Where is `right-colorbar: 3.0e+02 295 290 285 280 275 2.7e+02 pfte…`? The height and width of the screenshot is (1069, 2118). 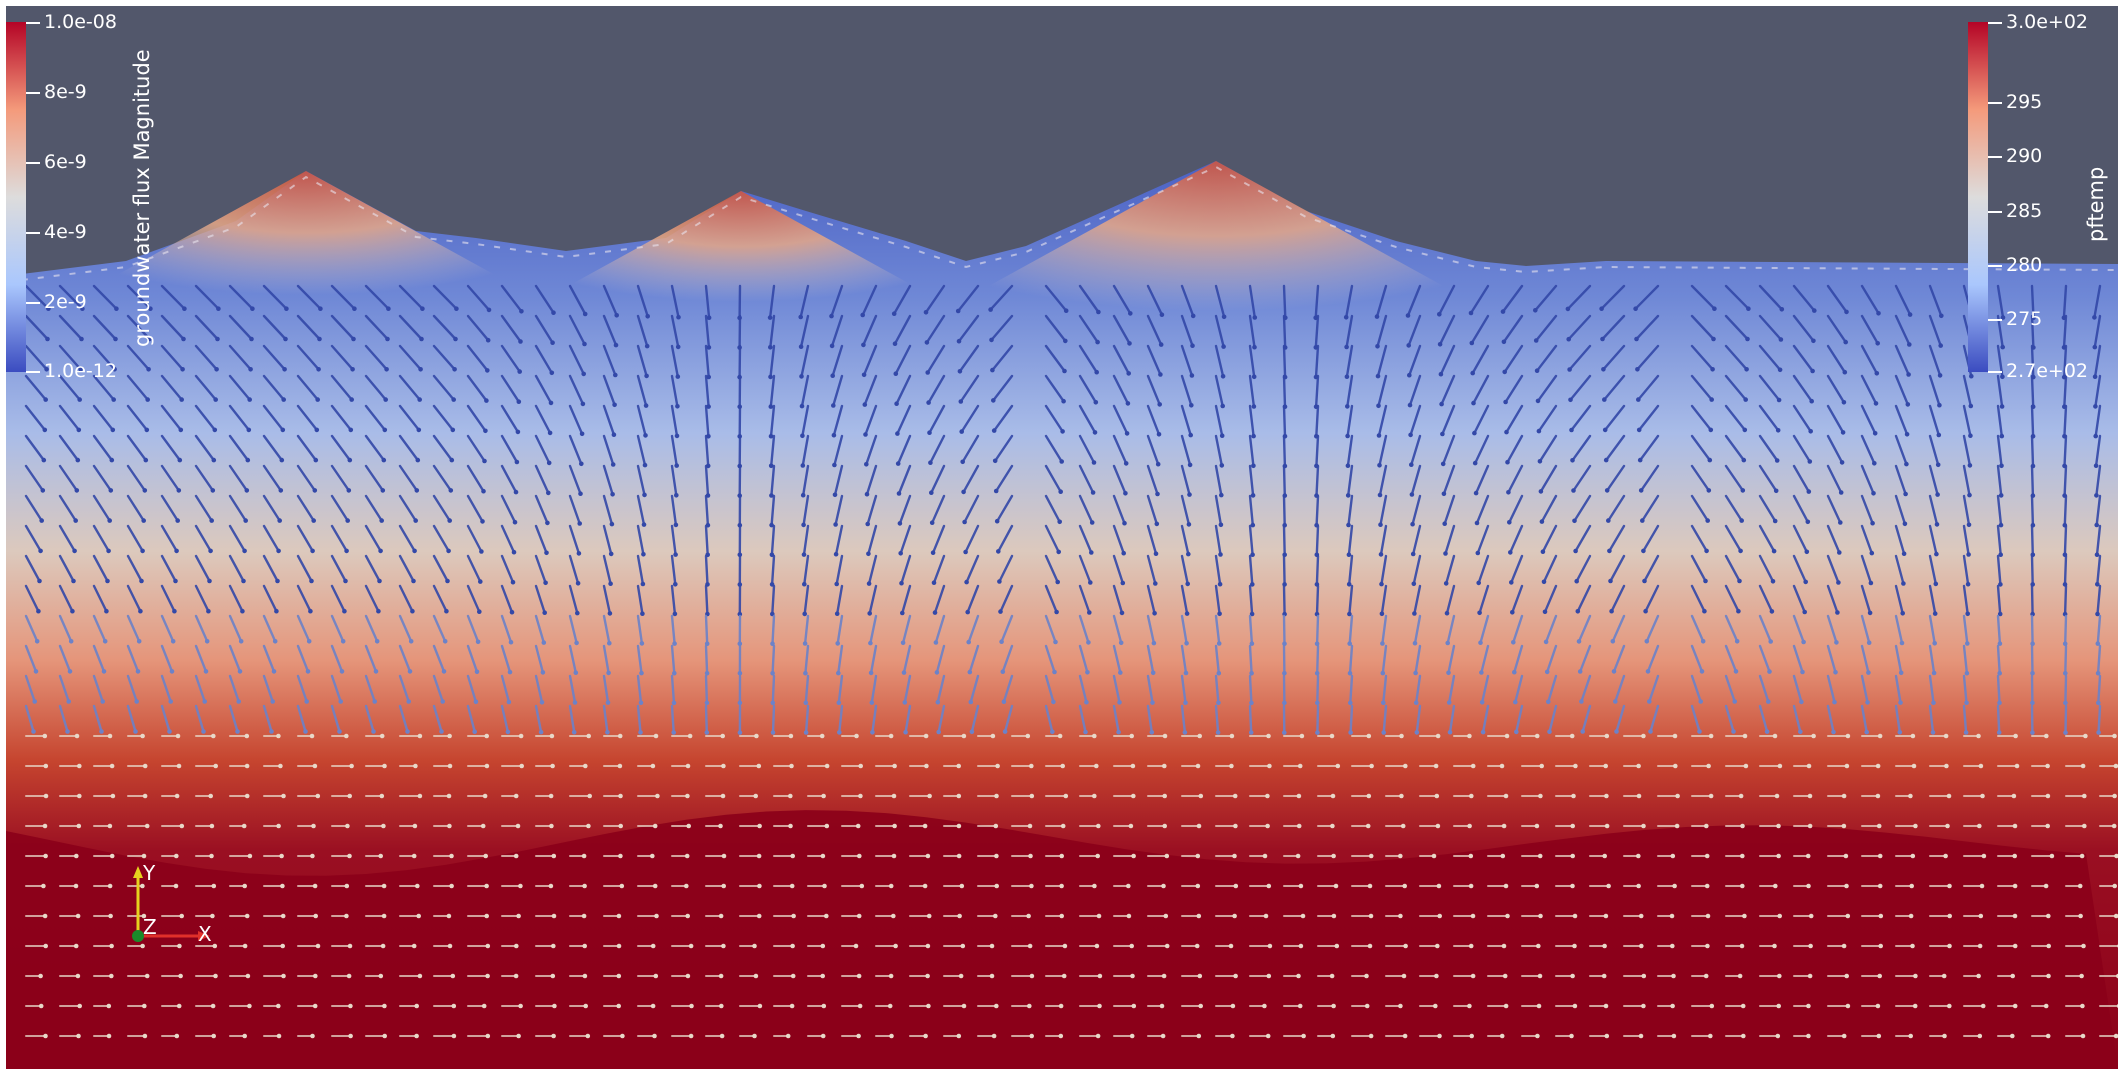 right-colorbar: 3.0e+02 295 290 285 280 275 2.7e+02 pfte… is located at coordinates (2043, 202).